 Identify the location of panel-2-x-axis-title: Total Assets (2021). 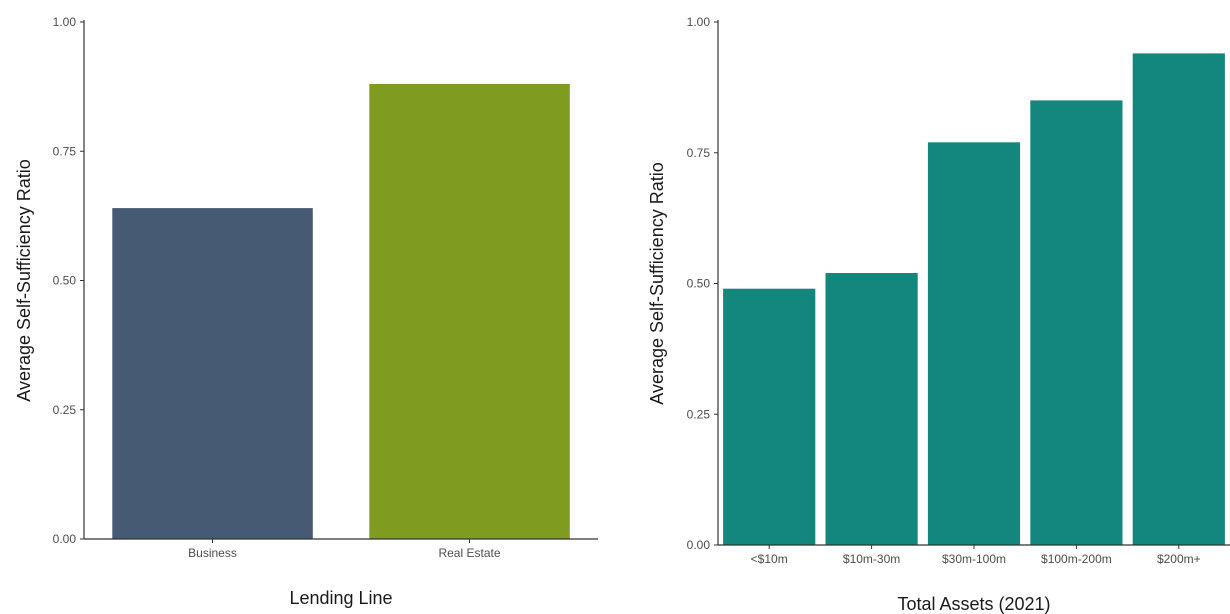
(973, 604).